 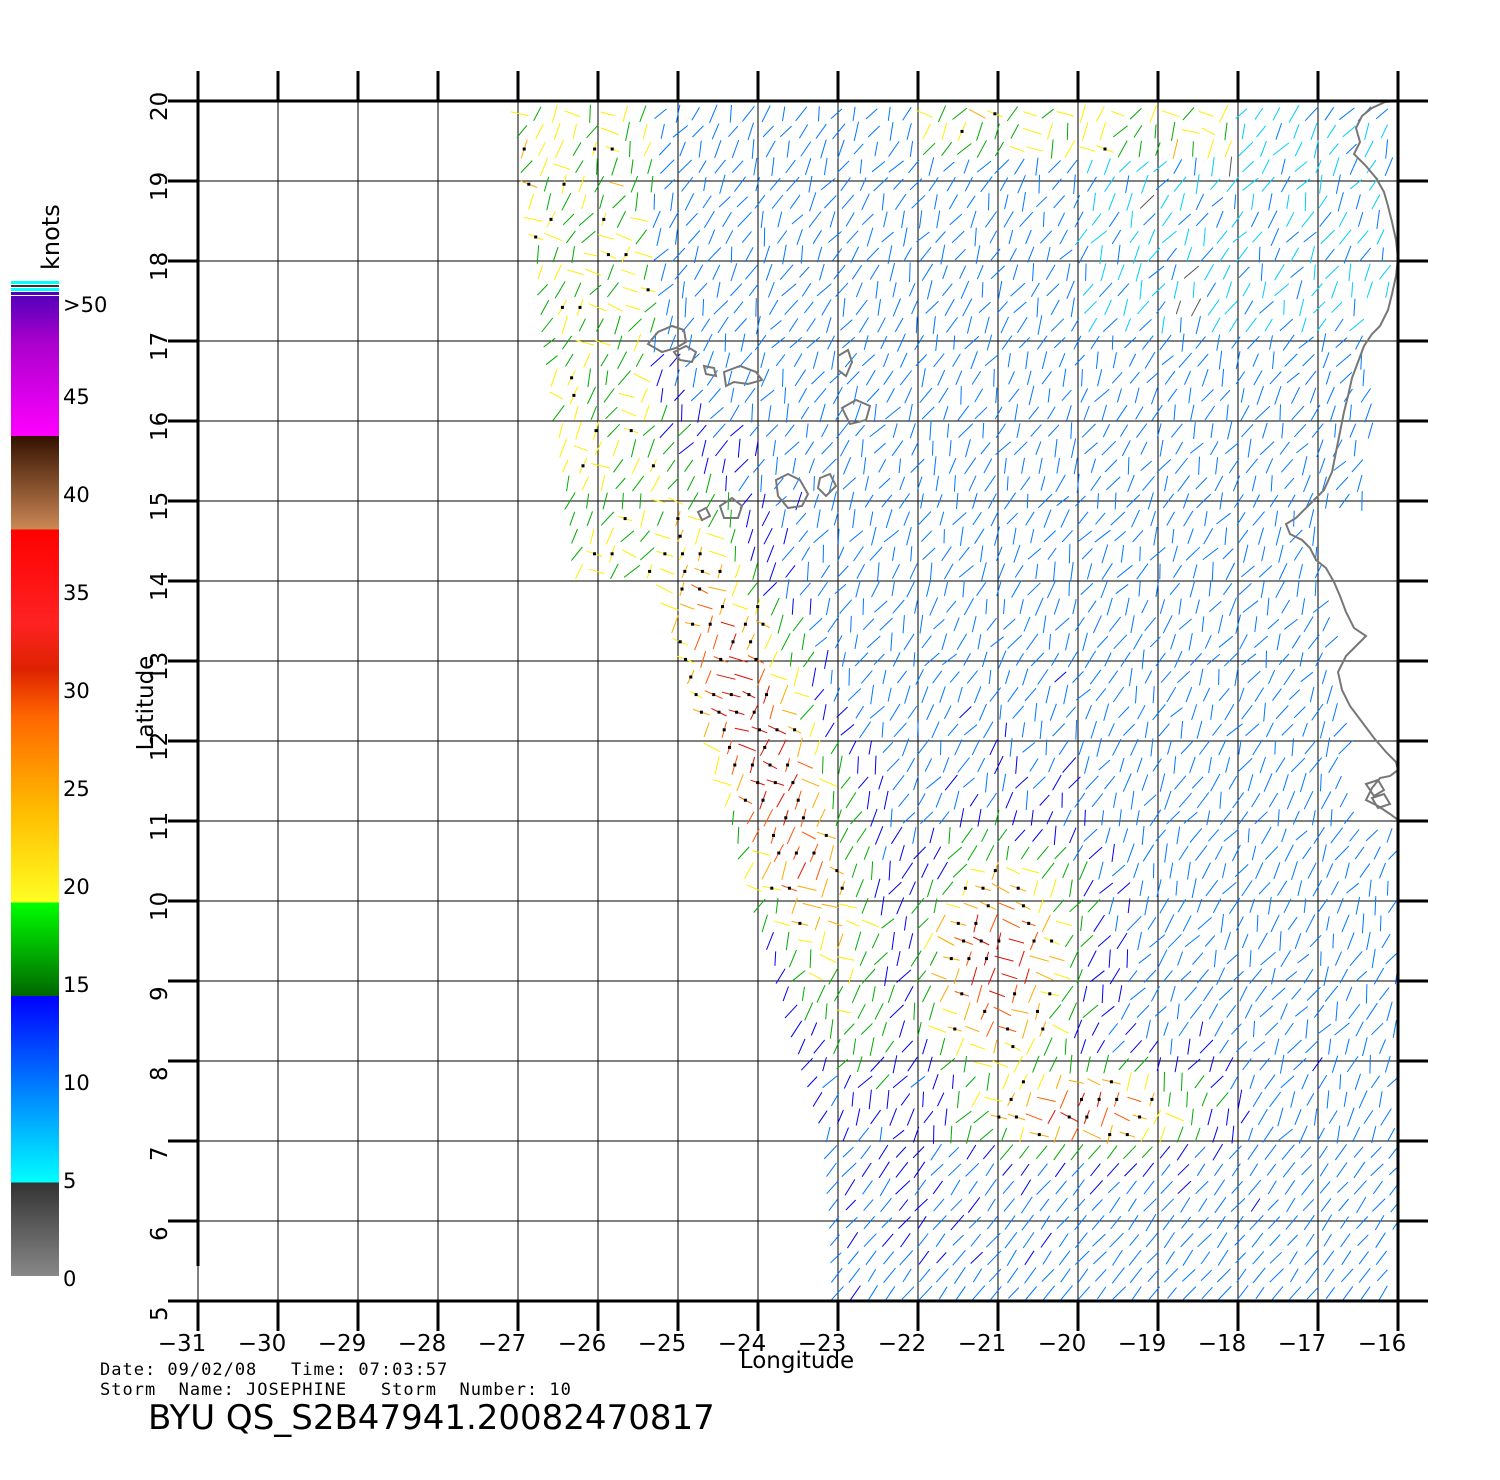 I want to click on longitude-tick-label: −24, so click(x=742, y=1344).